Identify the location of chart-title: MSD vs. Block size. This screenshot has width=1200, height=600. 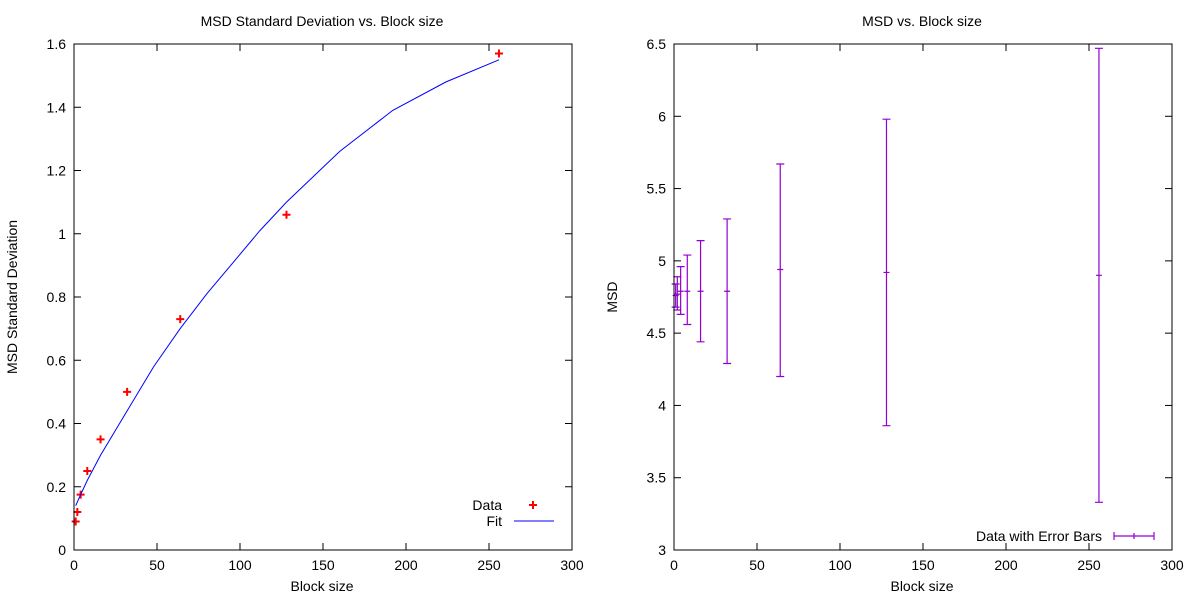
(922, 21).